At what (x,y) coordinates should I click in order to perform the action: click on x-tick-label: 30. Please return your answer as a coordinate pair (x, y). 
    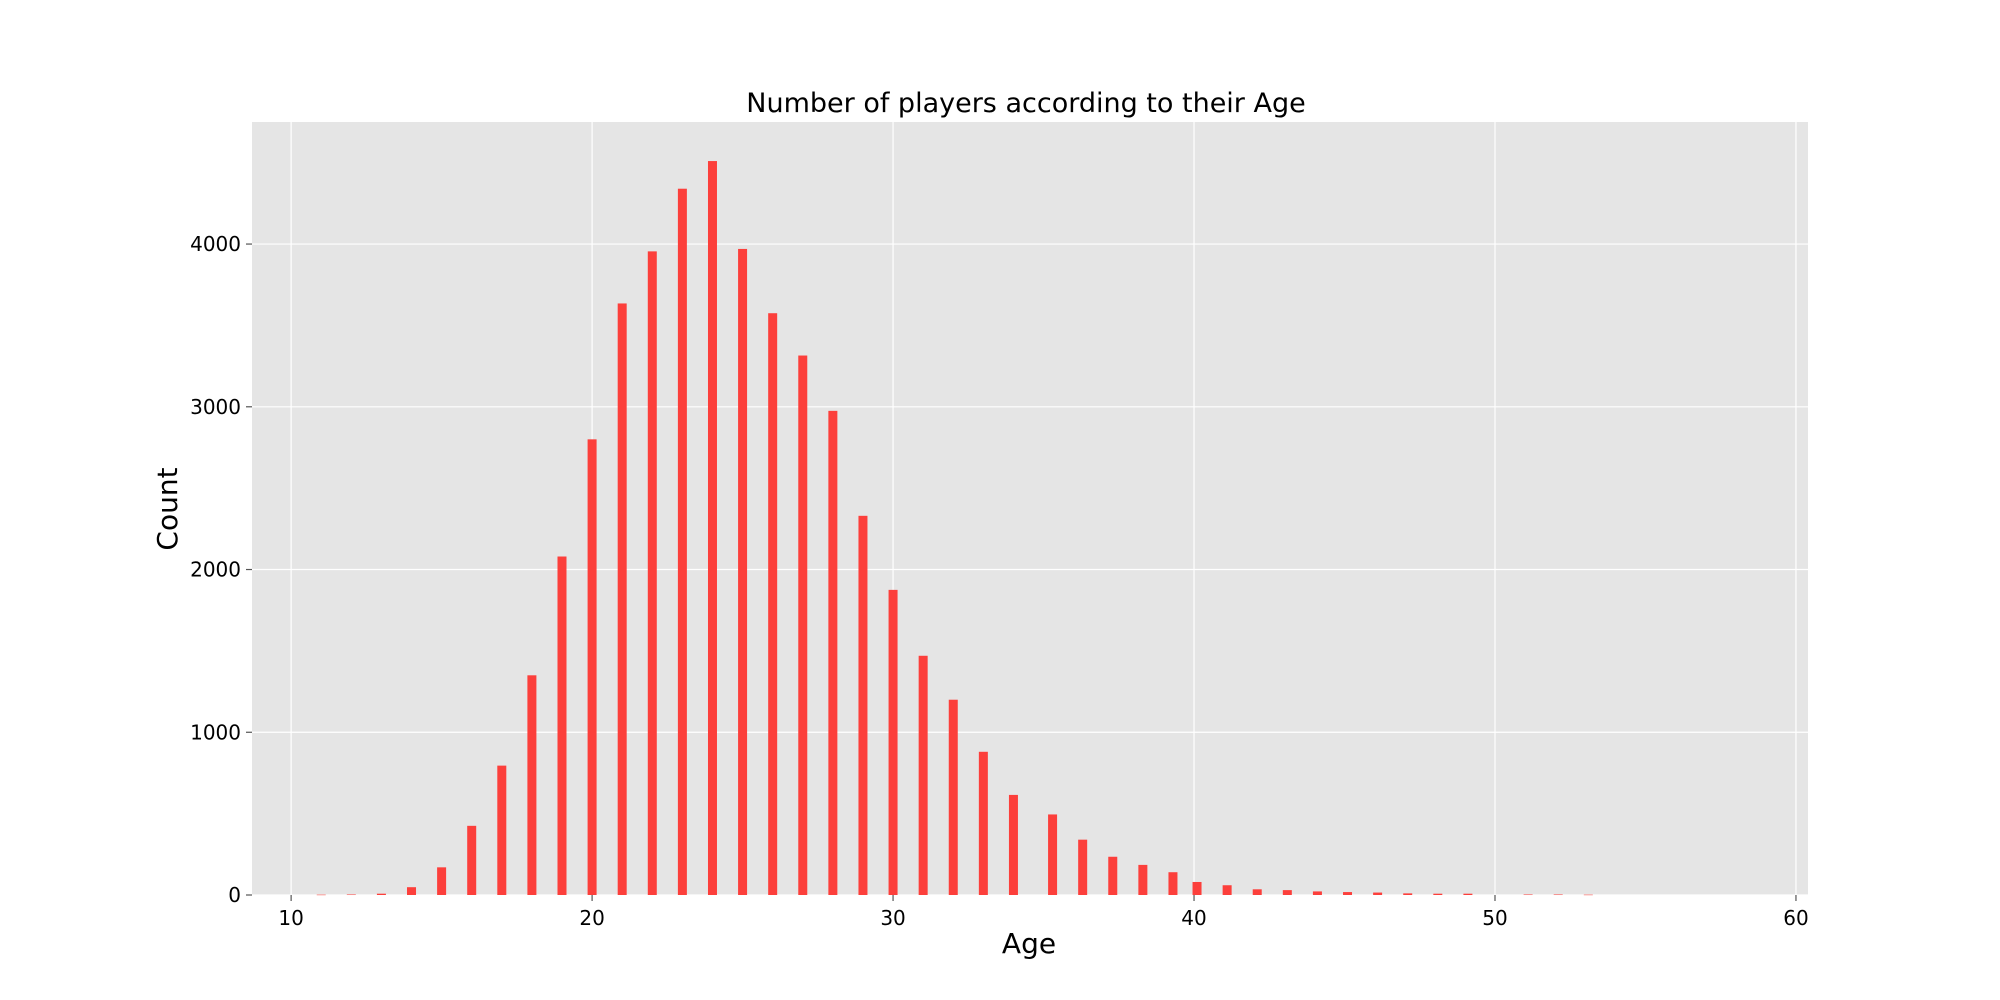
    Looking at the image, I should click on (892, 918).